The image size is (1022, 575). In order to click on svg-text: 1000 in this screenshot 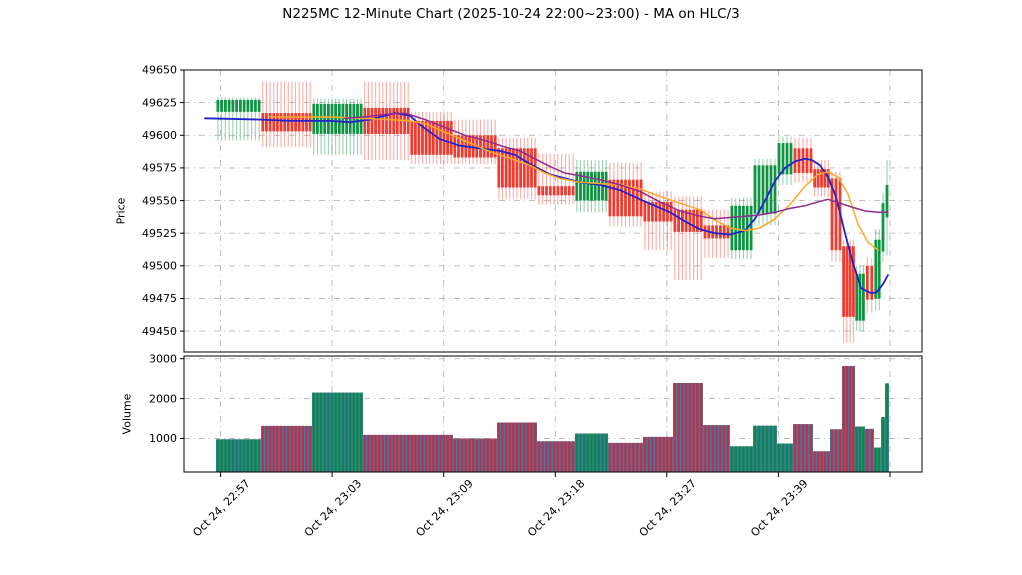, I will do `click(163, 438)`.